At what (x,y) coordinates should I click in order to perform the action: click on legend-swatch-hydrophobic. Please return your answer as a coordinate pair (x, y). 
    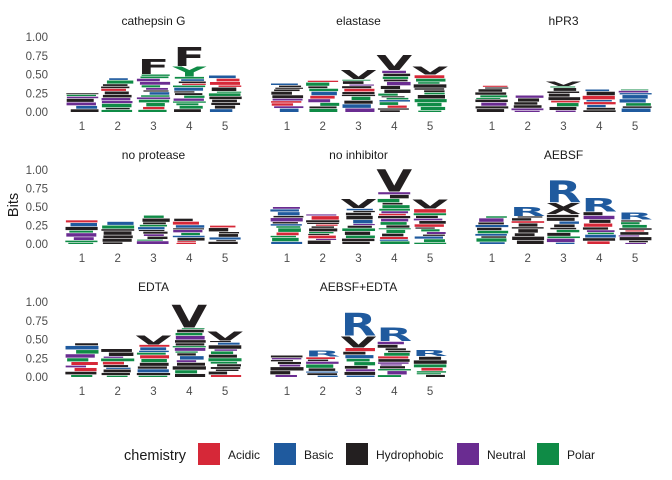
    Looking at the image, I should click on (357, 454).